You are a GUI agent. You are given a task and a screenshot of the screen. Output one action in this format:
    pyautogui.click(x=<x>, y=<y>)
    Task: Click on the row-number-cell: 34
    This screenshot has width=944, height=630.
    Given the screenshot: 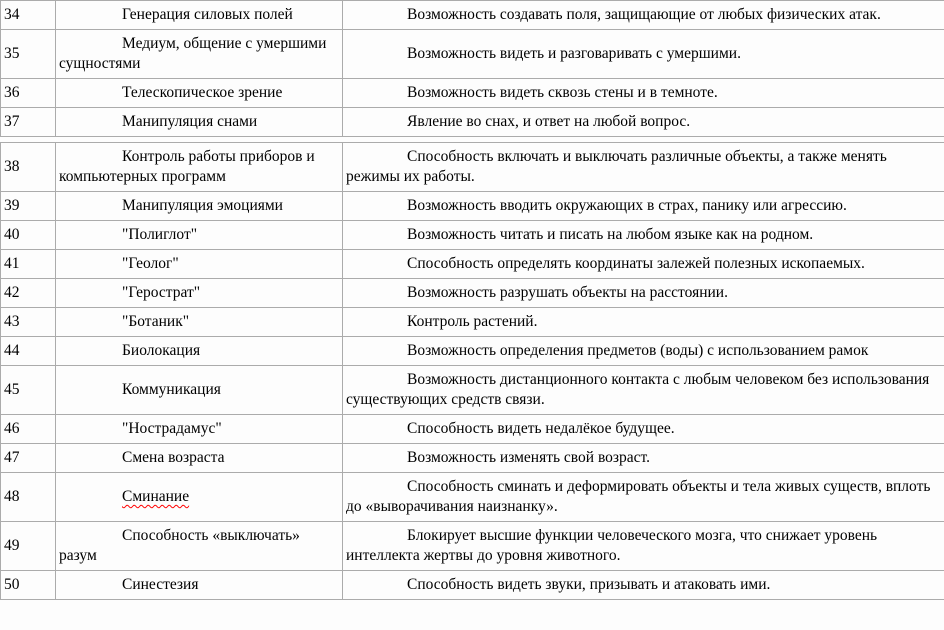 What is the action you would take?
    pyautogui.click(x=28, y=15)
    